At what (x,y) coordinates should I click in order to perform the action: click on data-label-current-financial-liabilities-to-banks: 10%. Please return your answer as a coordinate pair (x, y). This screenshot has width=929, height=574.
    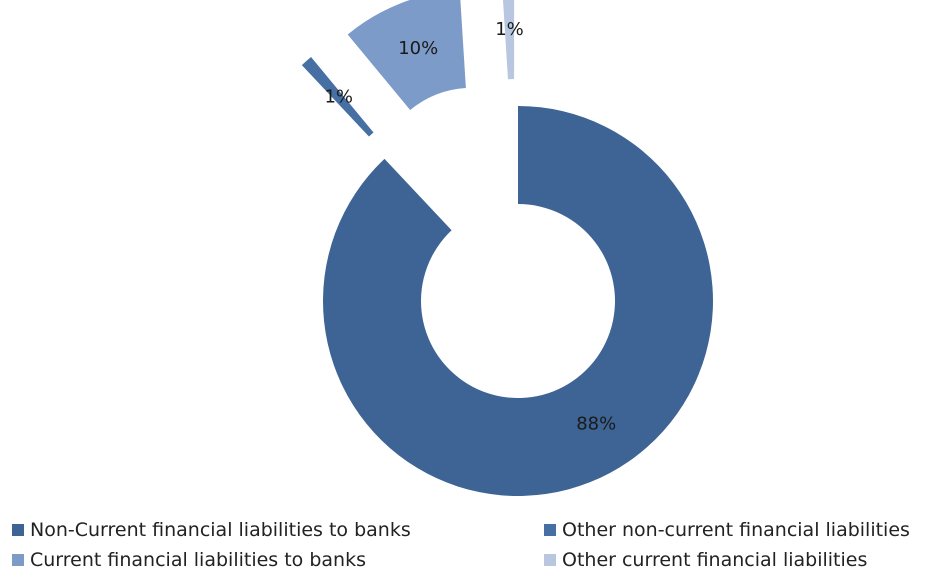
    Looking at the image, I should click on (418, 48).